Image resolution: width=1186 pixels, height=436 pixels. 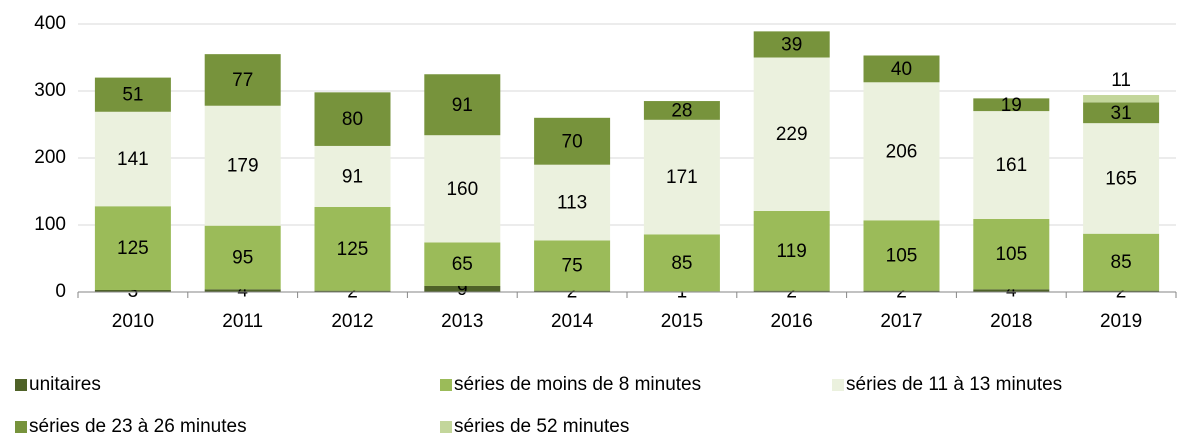 What do you see at coordinates (133, 321) in the screenshot?
I see `x-tick-label: 2010` at bounding box center [133, 321].